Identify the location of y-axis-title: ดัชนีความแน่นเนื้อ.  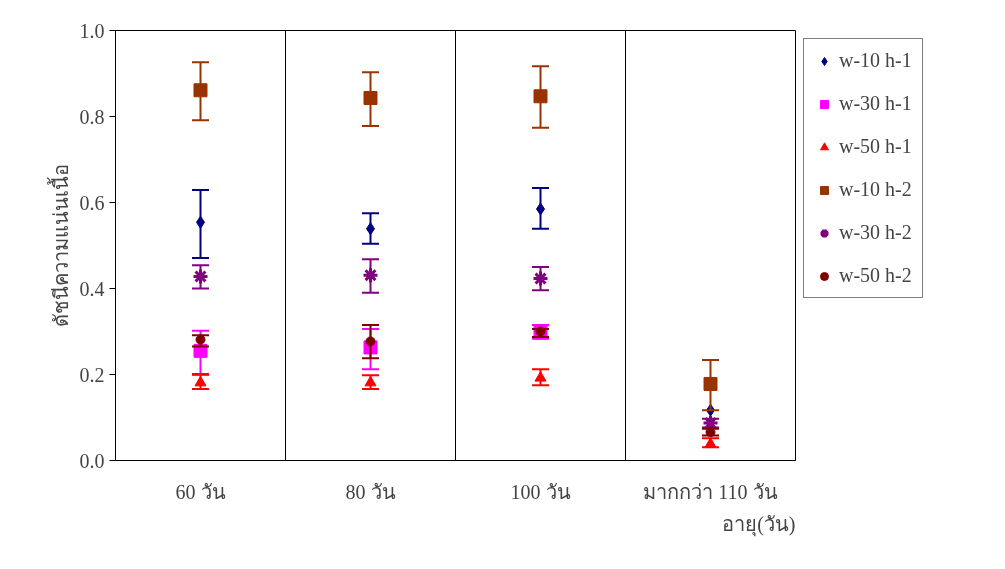
(59, 245).